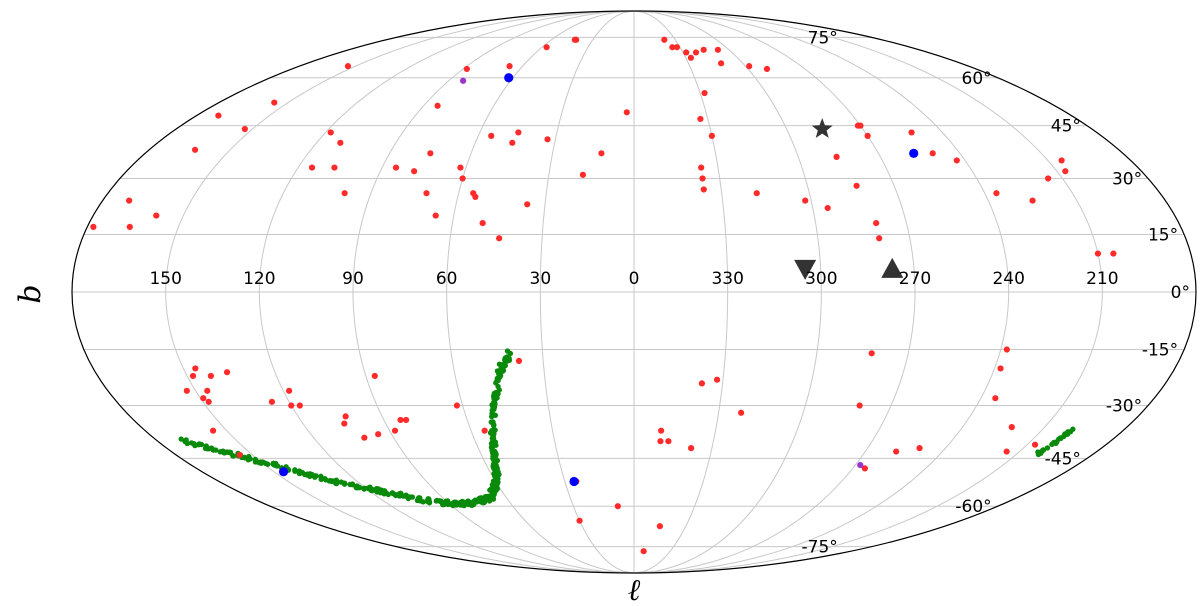 Image resolution: width=1200 pixels, height=606 pixels. Describe the element at coordinates (681, 292) in the screenshot. I see `longitude-gridline` at that location.